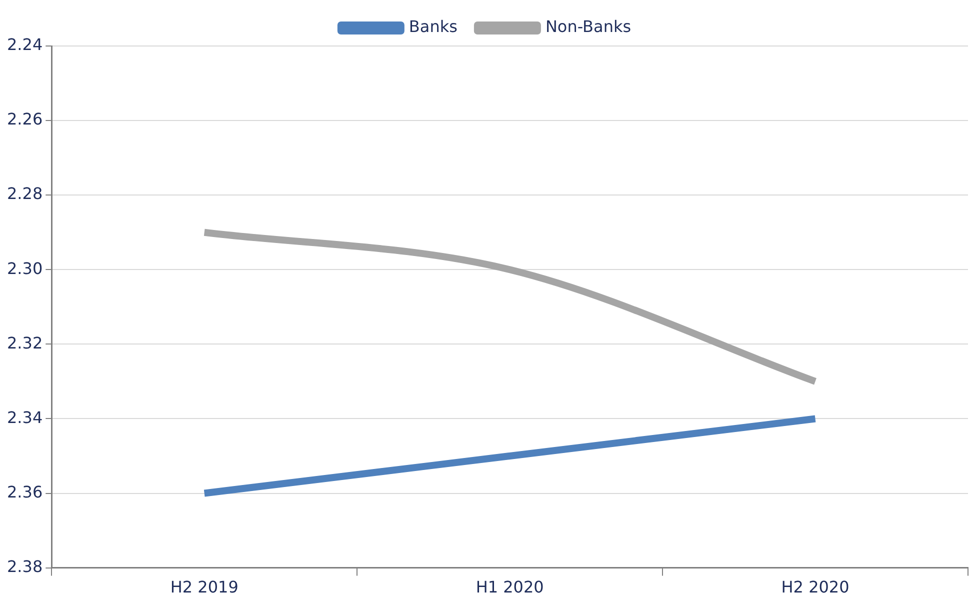 Image resolution: width=970 pixels, height=605 pixels. Describe the element at coordinates (25, 566) in the screenshot. I see `y-tick-label: 2.38` at that location.